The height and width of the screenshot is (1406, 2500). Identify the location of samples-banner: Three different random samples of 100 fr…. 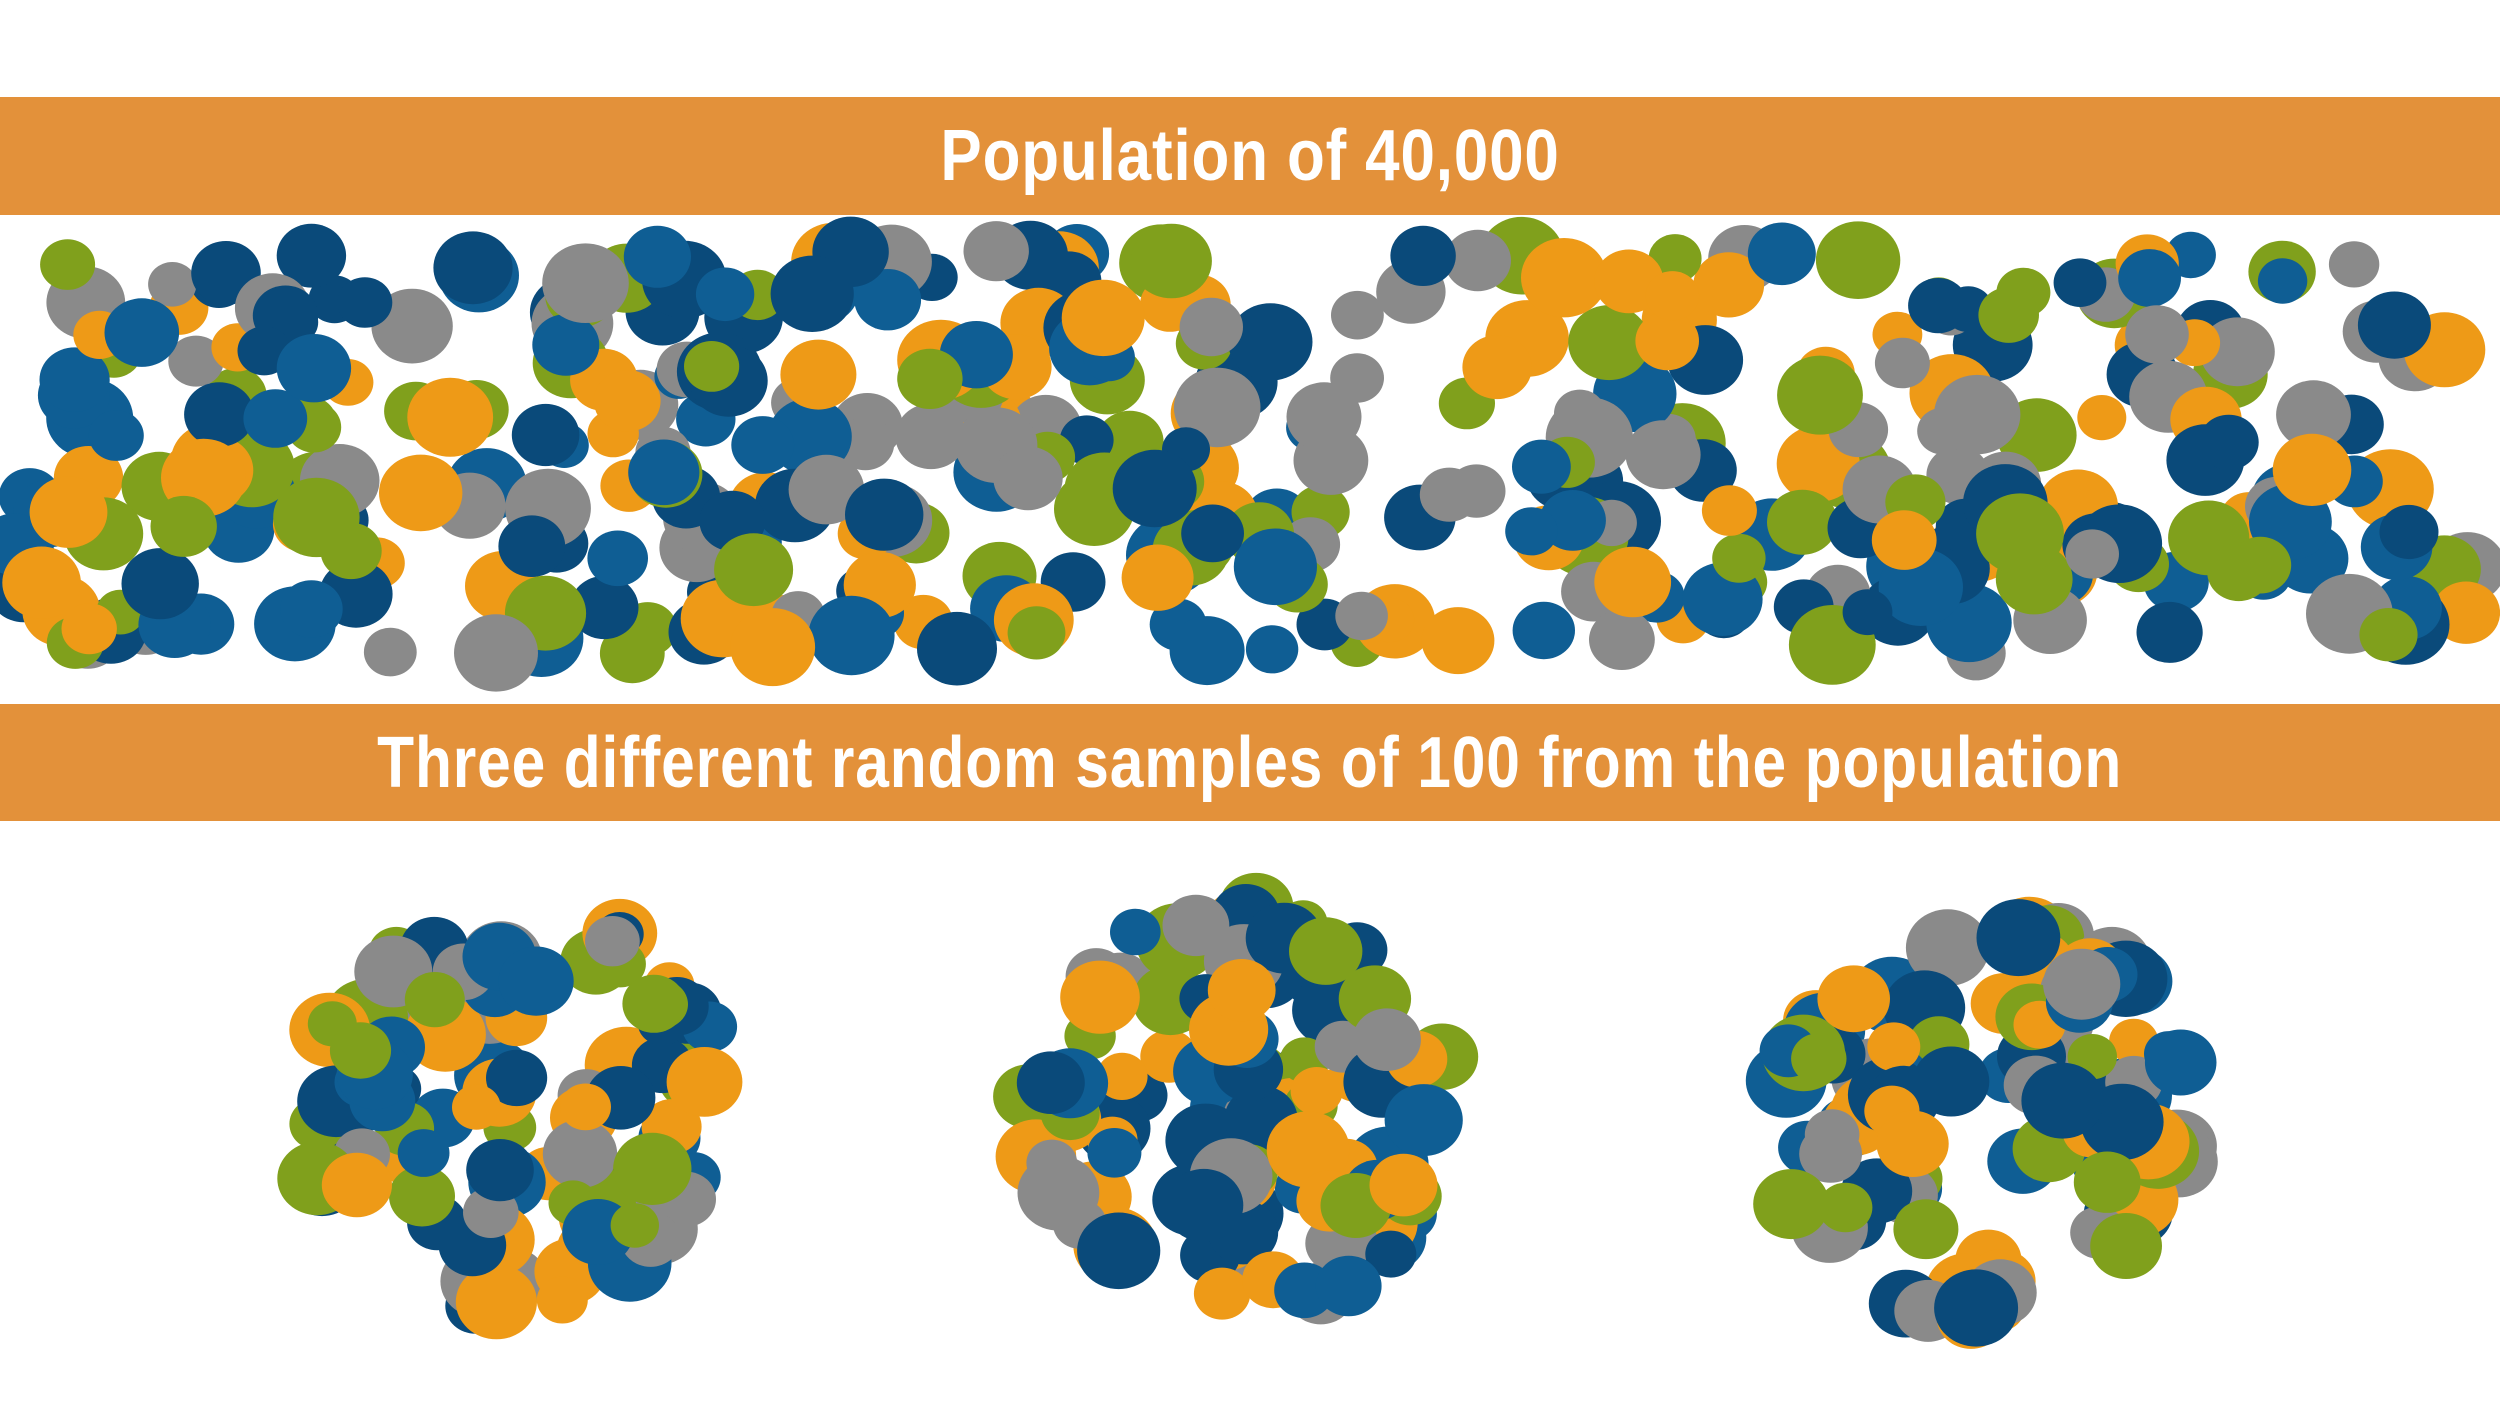
(1250, 762).